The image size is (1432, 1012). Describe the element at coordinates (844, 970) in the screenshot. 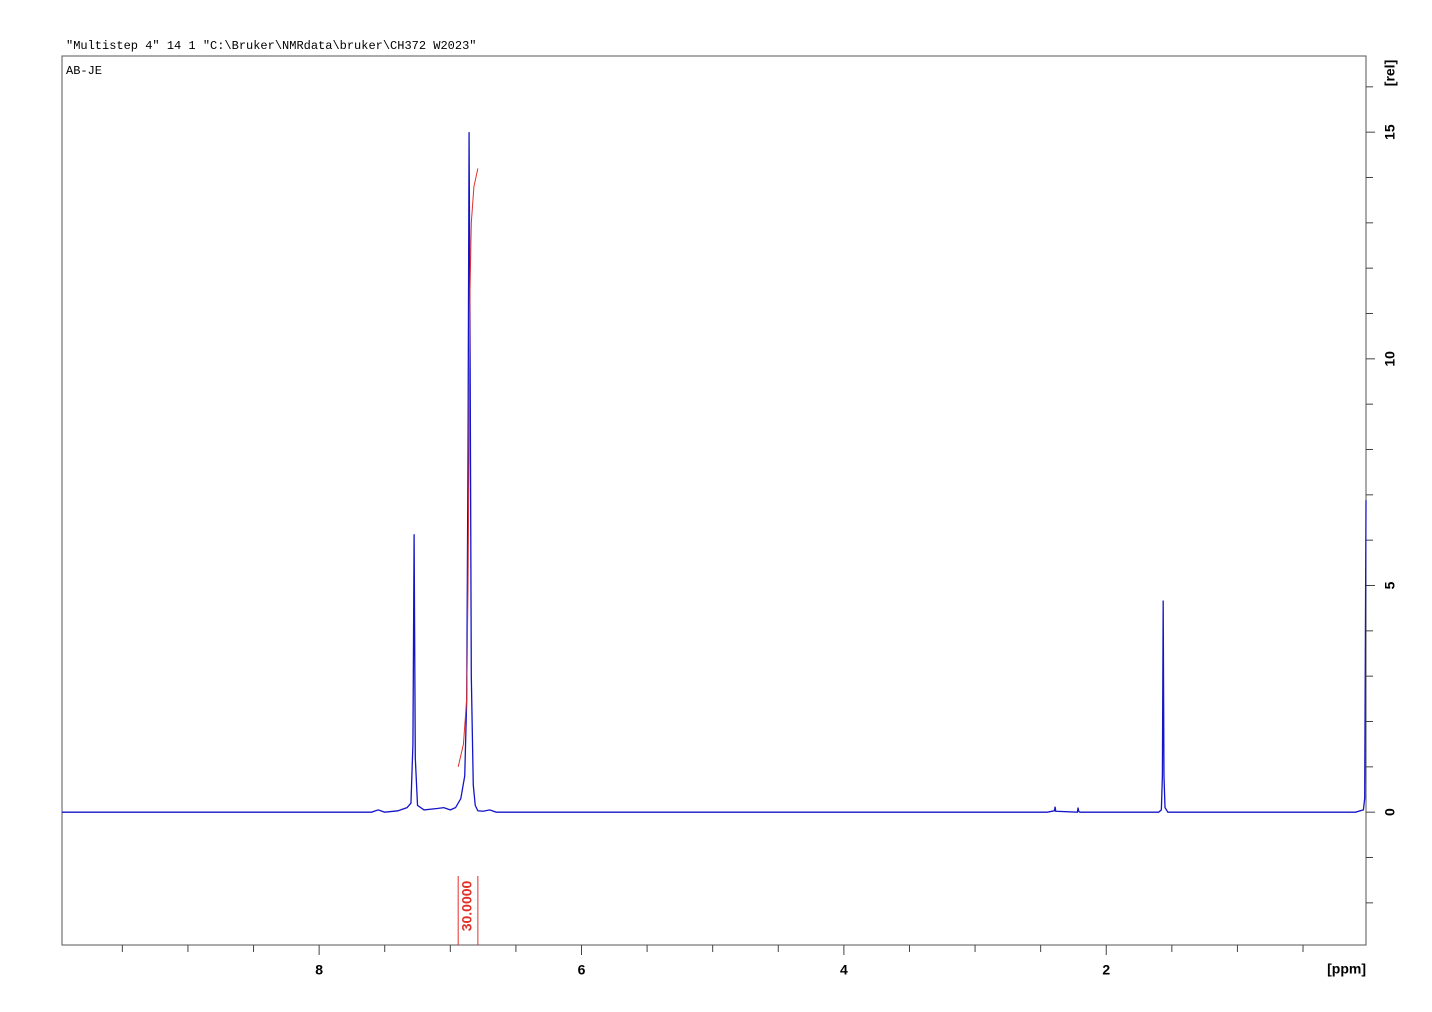

I see `x-tick-label: 4` at that location.